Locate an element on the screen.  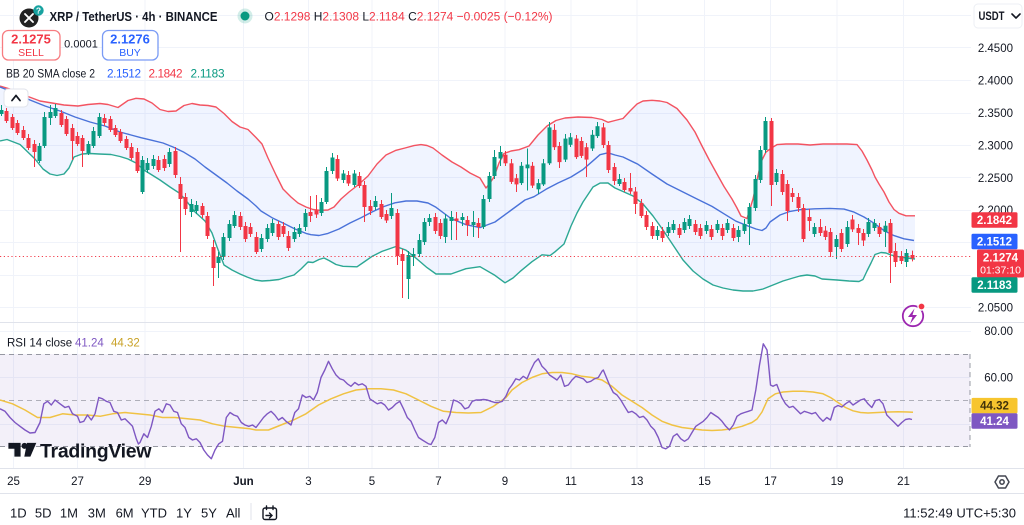
svg-text: 2.1275 is located at coordinates (31, 39).